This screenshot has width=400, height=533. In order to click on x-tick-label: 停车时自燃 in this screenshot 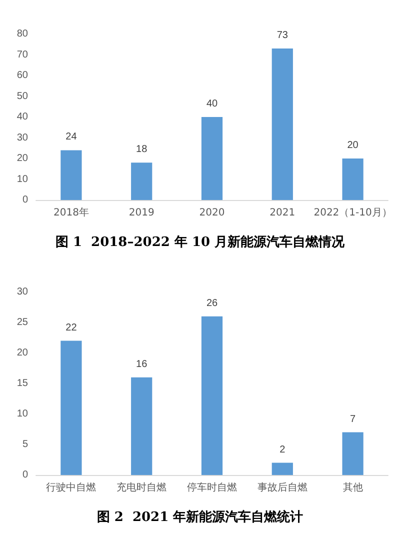, I will do `click(212, 488)`.